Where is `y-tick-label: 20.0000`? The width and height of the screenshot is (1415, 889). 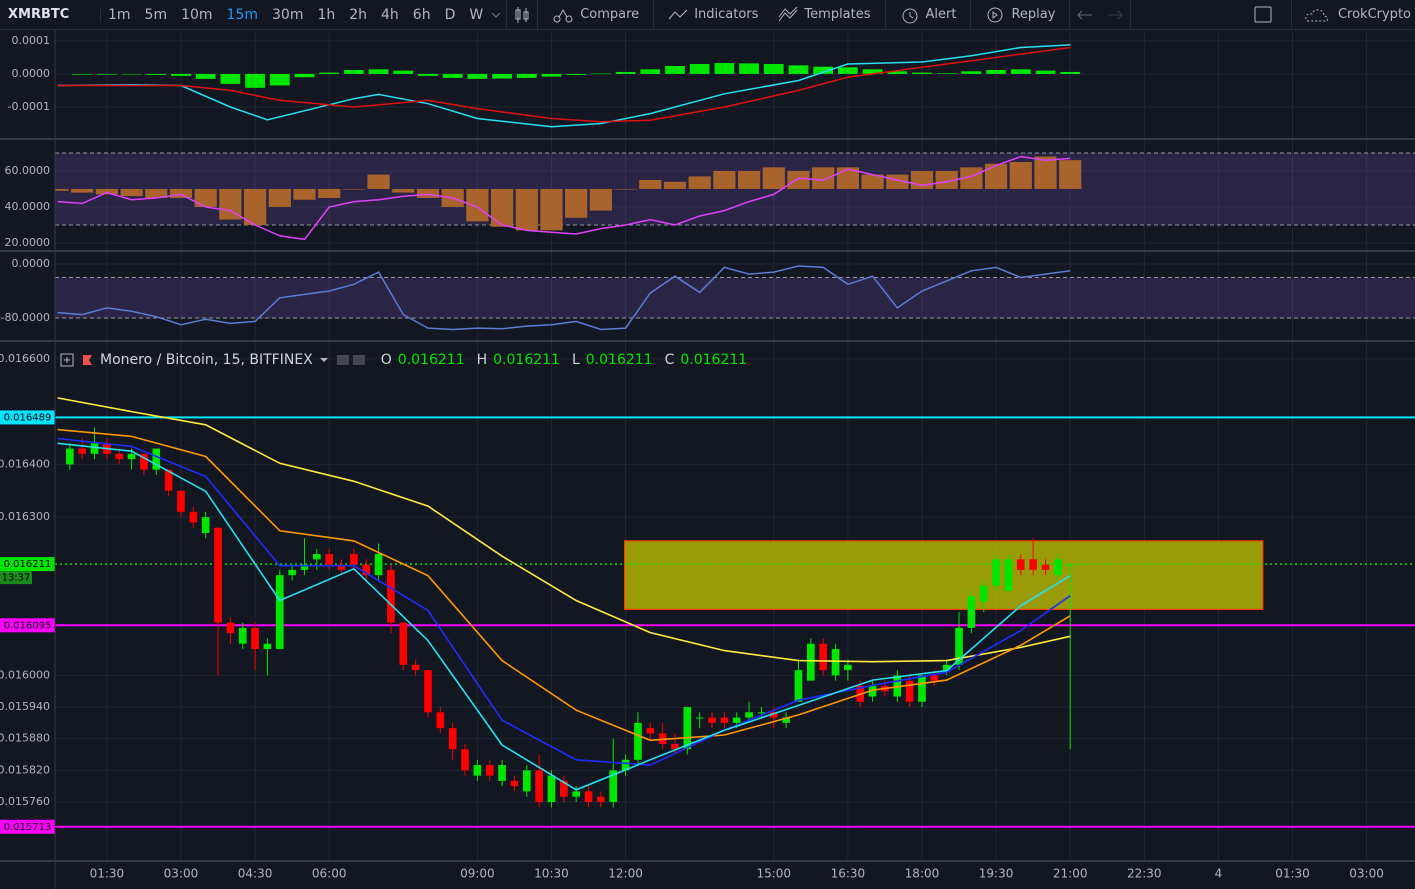
y-tick-label: 20.0000 is located at coordinates (28, 242).